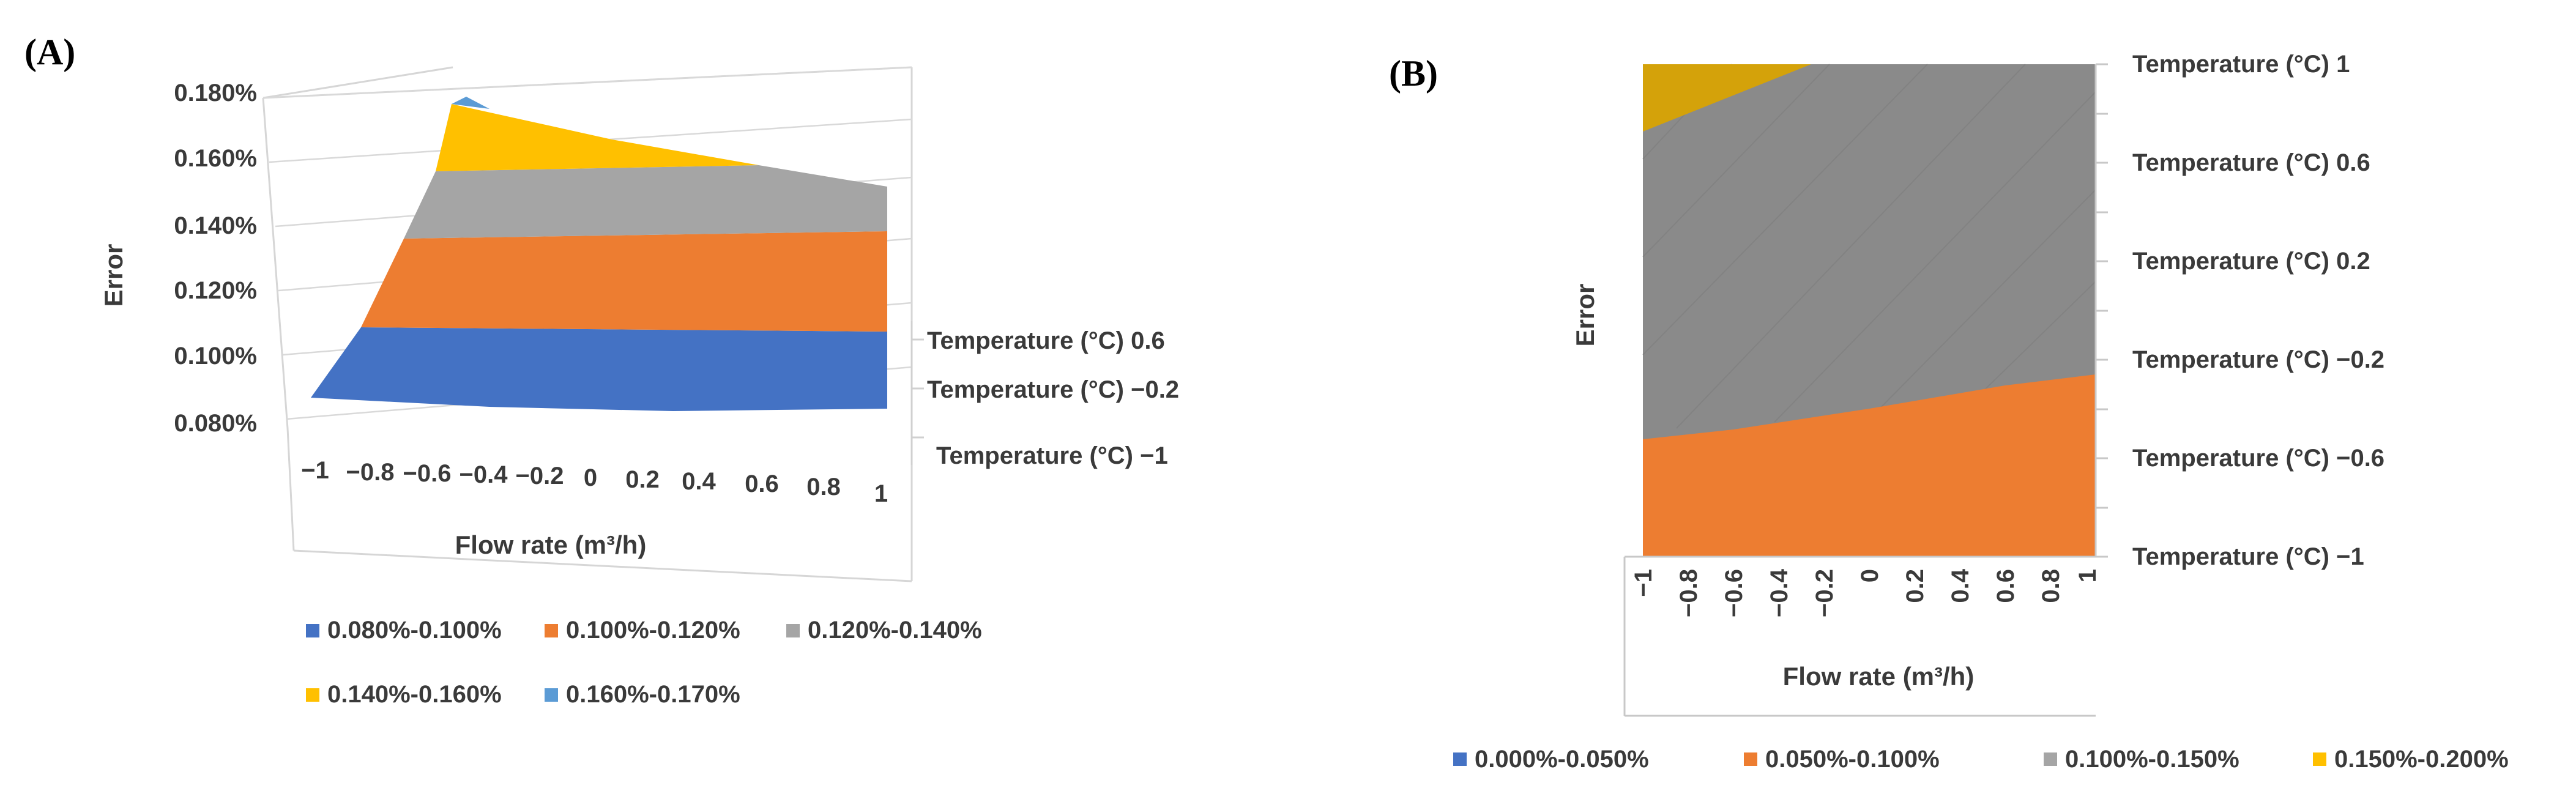 The width and height of the screenshot is (2576, 810). Describe the element at coordinates (1879, 676) in the screenshot. I see `panel-b-flow-axis-title: Flow rate (m³/h)` at that location.